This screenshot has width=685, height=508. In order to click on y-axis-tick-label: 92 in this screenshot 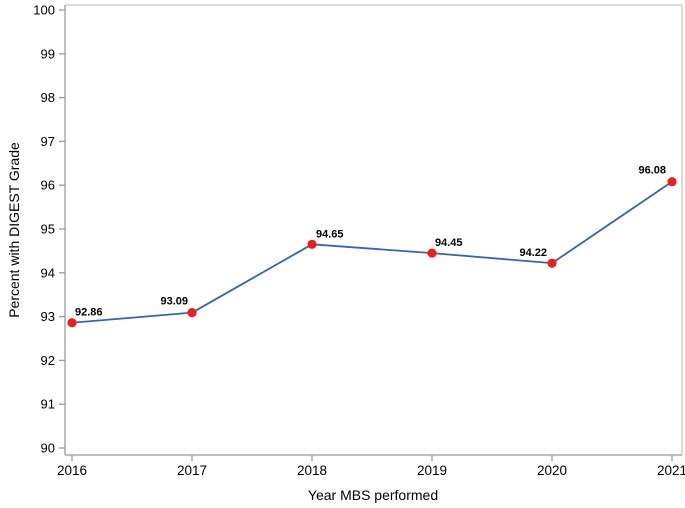, I will do `click(48, 360)`.